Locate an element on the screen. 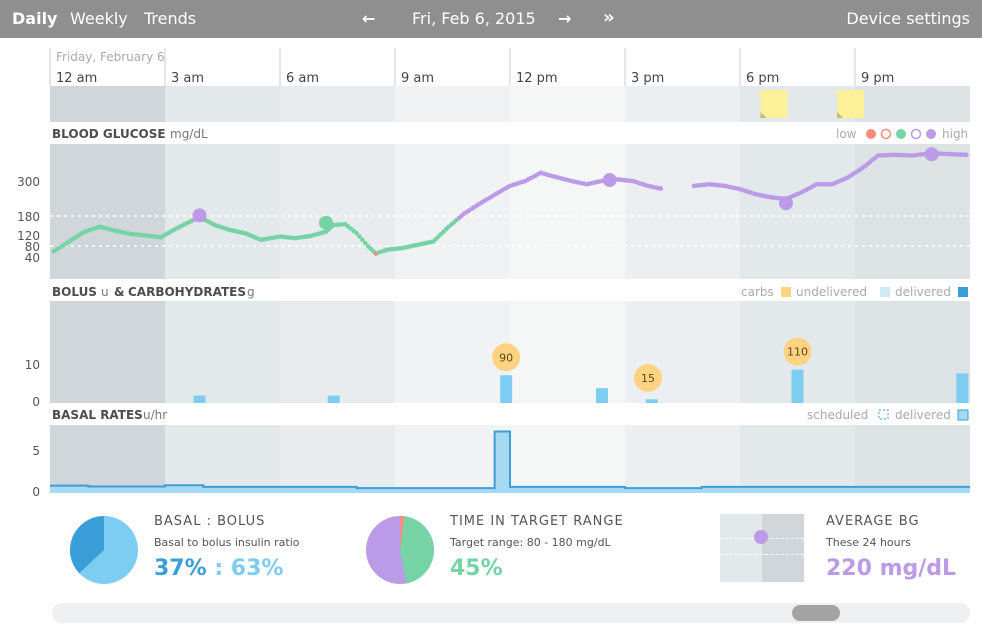  basal-bolus-title: BASAL : BOLUS is located at coordinates (210, 521).